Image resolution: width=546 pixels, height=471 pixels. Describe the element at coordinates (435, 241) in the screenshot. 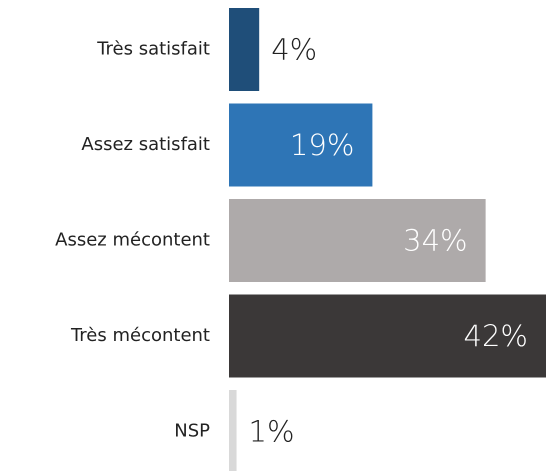

I see `value-label: 34%` at that location.